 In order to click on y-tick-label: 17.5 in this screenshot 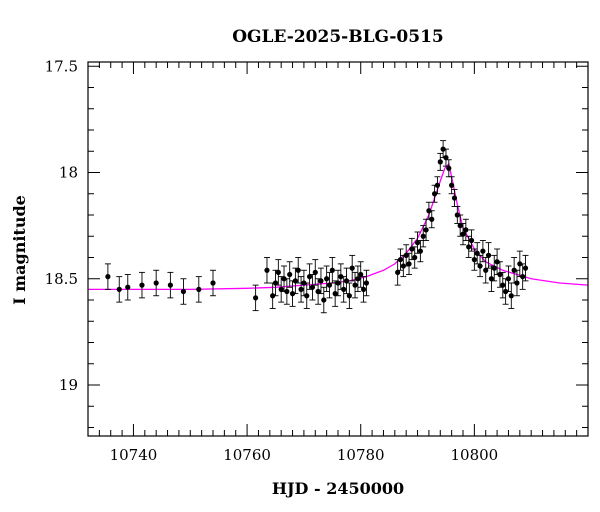, I will do `click(61, 66)`.